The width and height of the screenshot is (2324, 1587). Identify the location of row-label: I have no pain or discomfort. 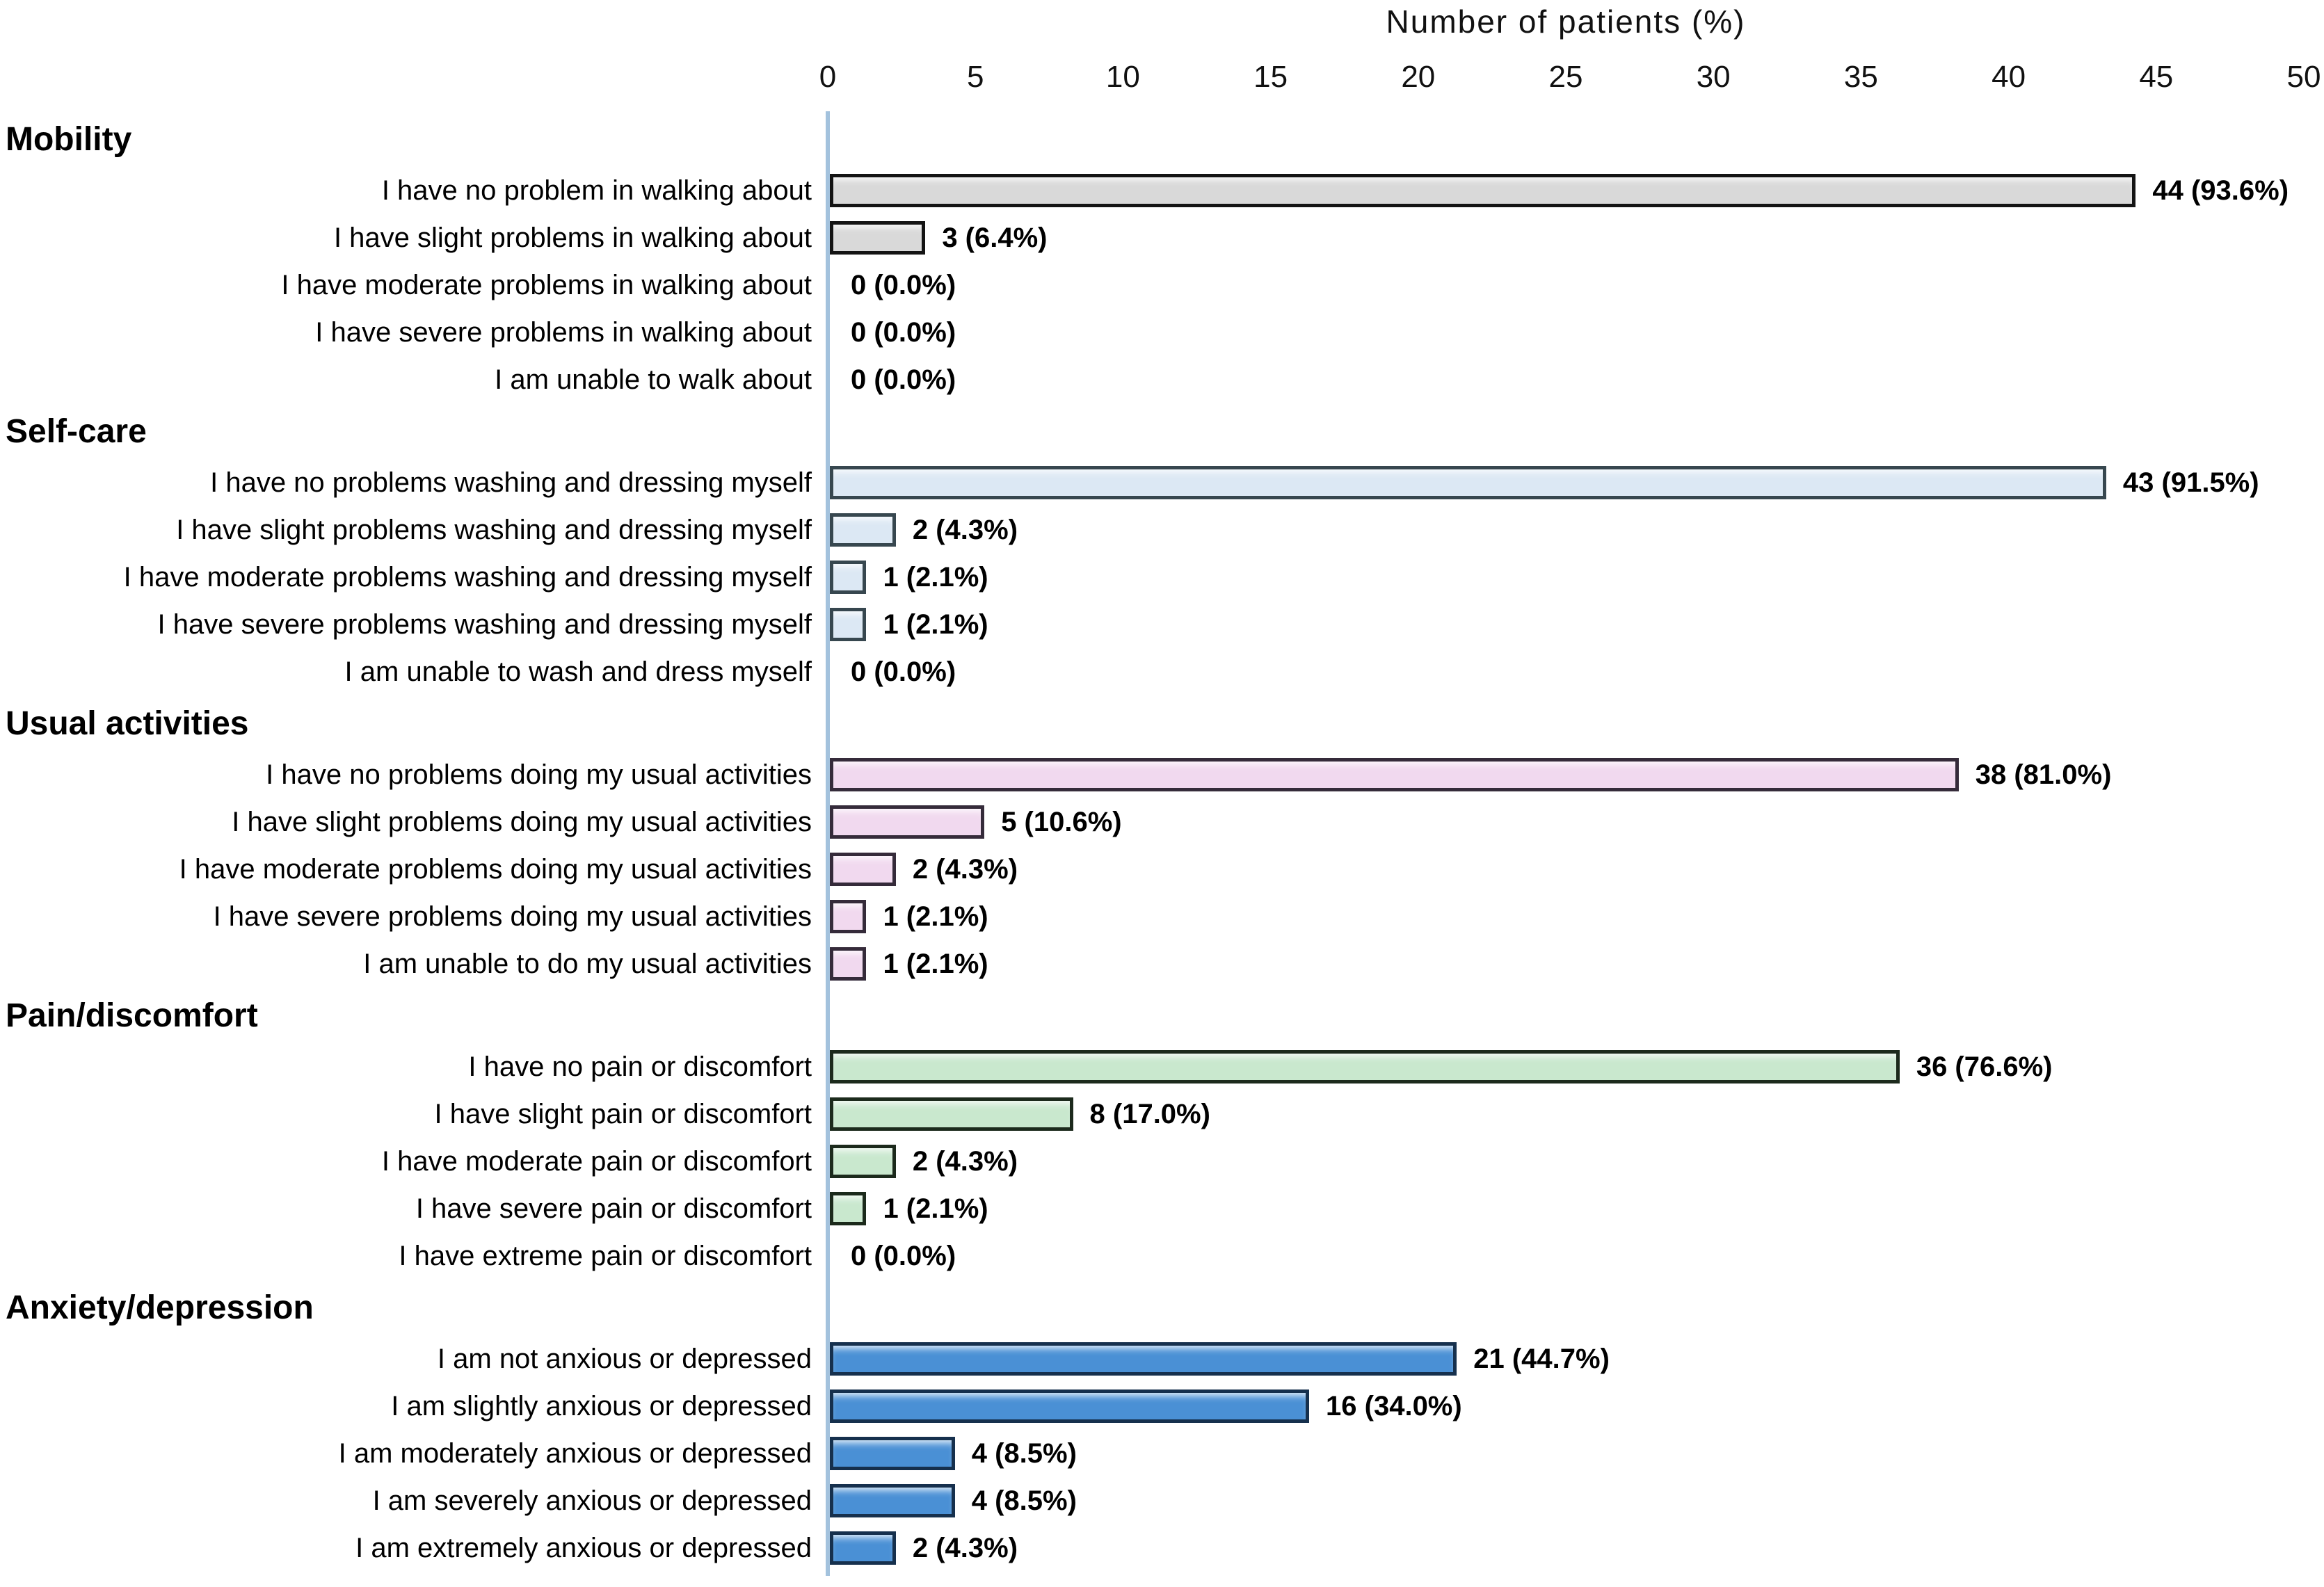
(640, 1067).